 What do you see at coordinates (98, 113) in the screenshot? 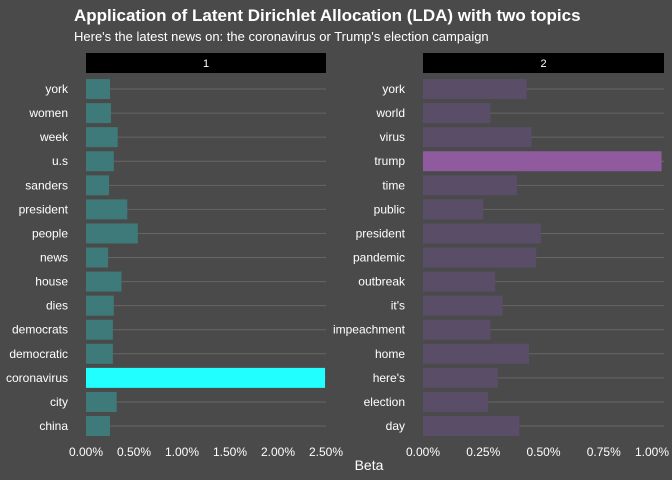
I see `bar-women` at bounding box center [98, 113].